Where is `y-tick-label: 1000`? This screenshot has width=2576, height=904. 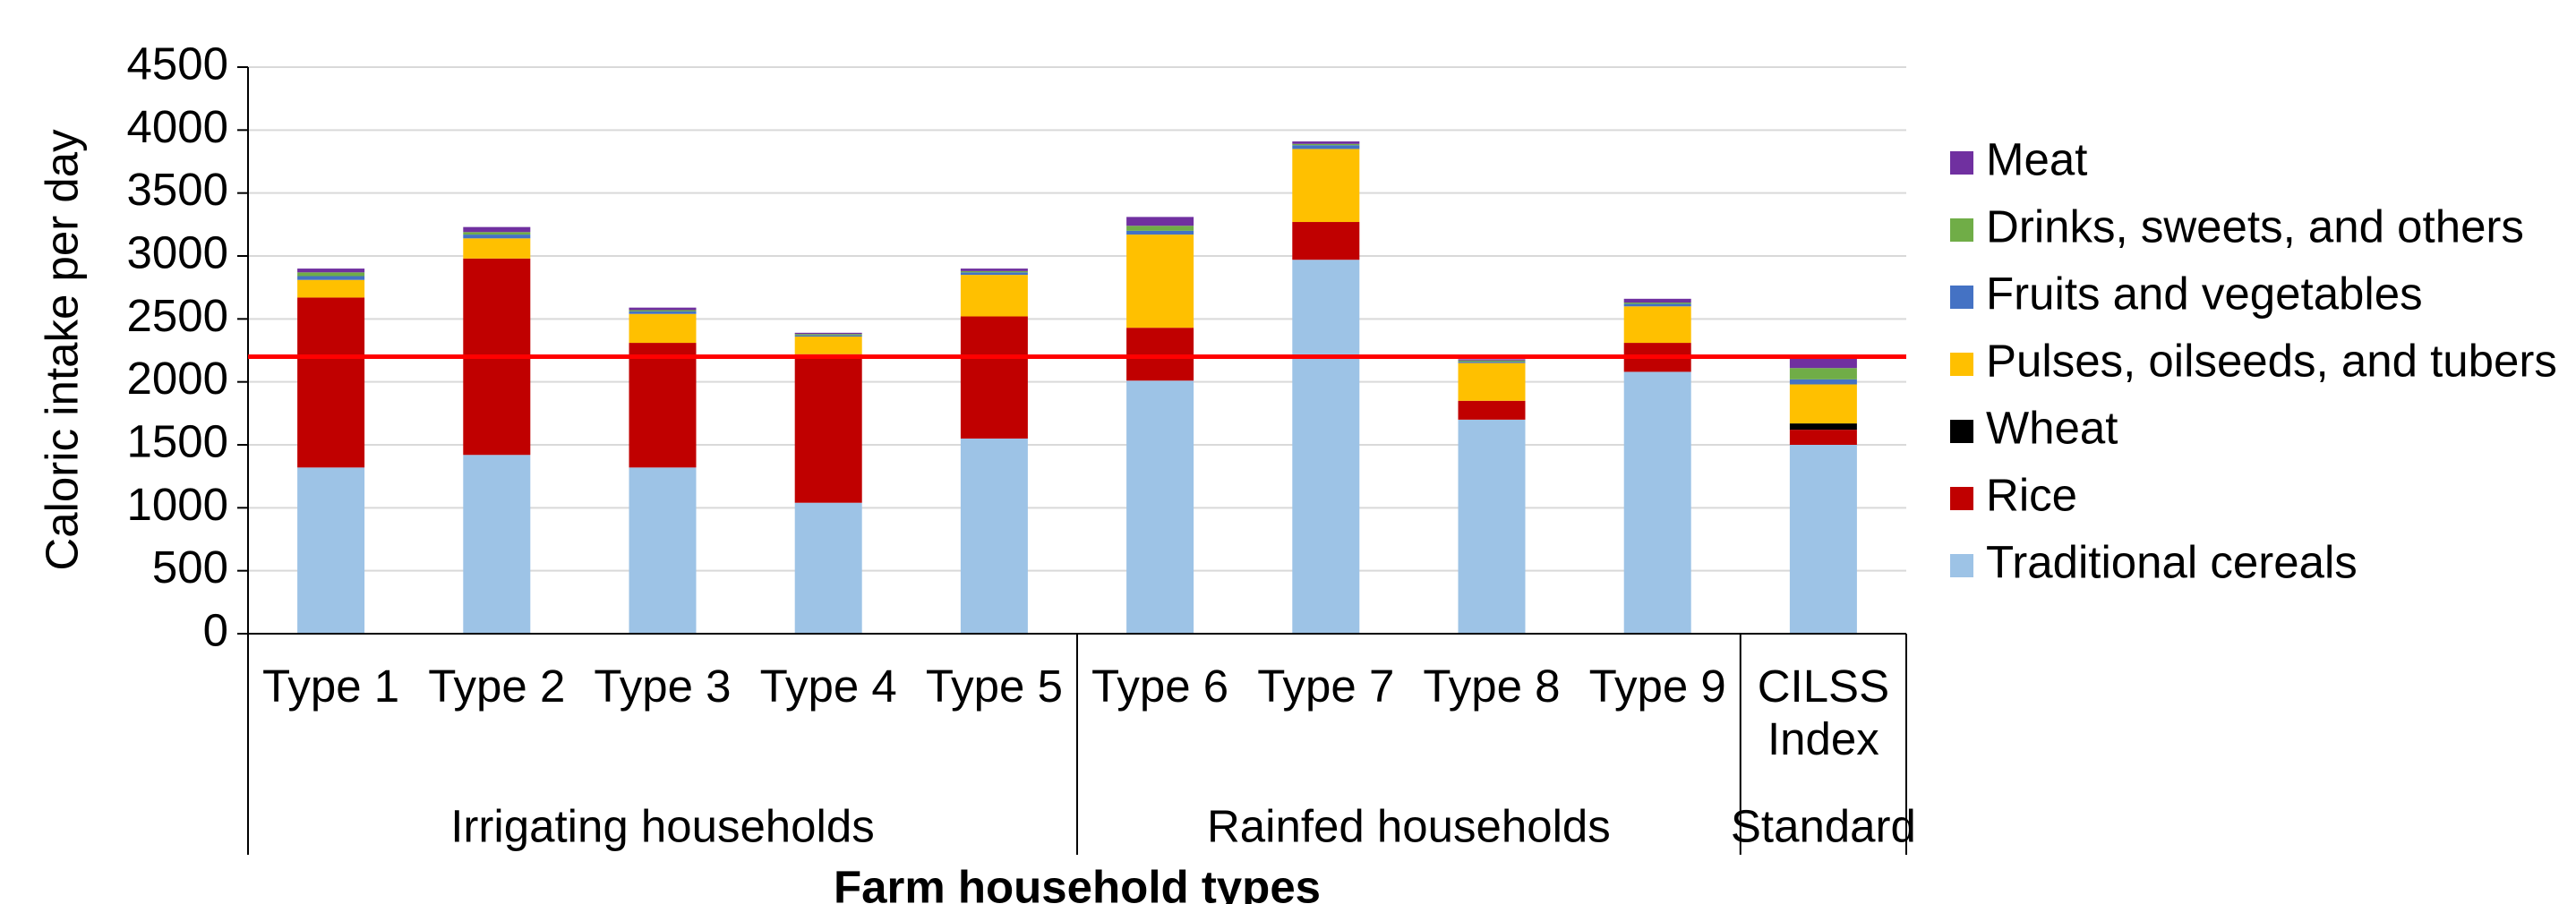
y-tick-label: 1000 is located at coordinates (177, 504).